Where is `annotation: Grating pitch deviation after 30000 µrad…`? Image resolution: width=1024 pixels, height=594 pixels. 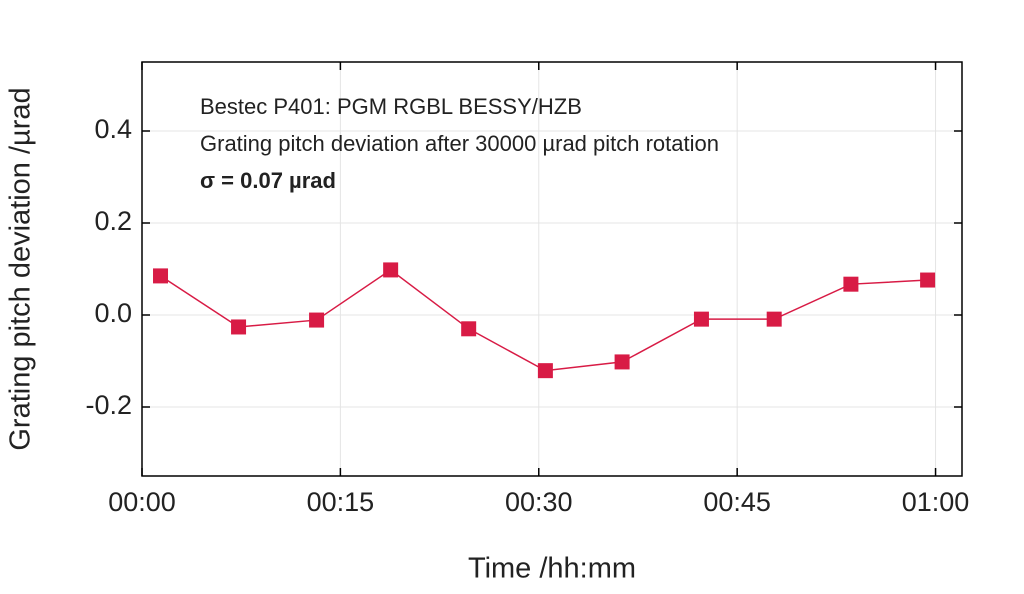
annotation: Grating pitch deviation after 30000 µrad… is located at coordinates (459, 143).